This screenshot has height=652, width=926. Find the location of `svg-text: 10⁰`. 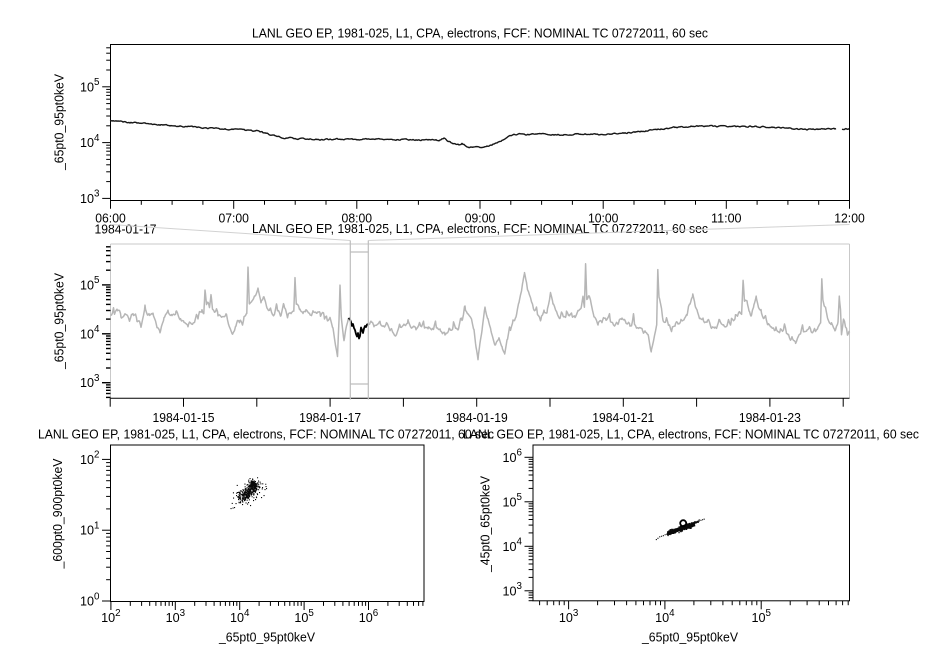

svg-text: 10⁰ is located at coordinates (90, 599).